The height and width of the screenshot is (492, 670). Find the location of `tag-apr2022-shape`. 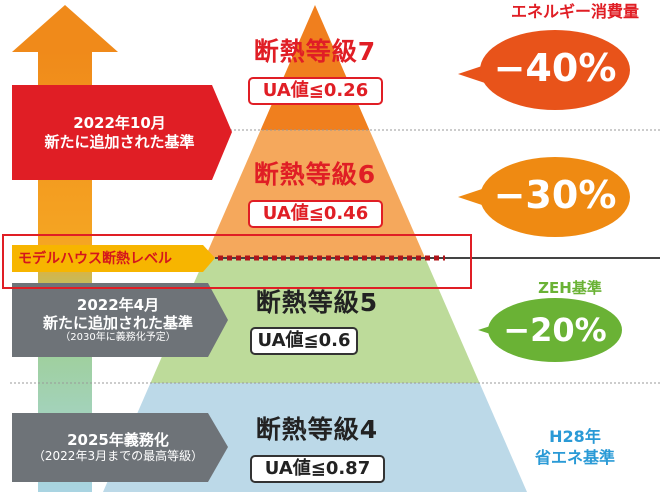

tag-apr2022-shape is located at coordinates (120, 320).